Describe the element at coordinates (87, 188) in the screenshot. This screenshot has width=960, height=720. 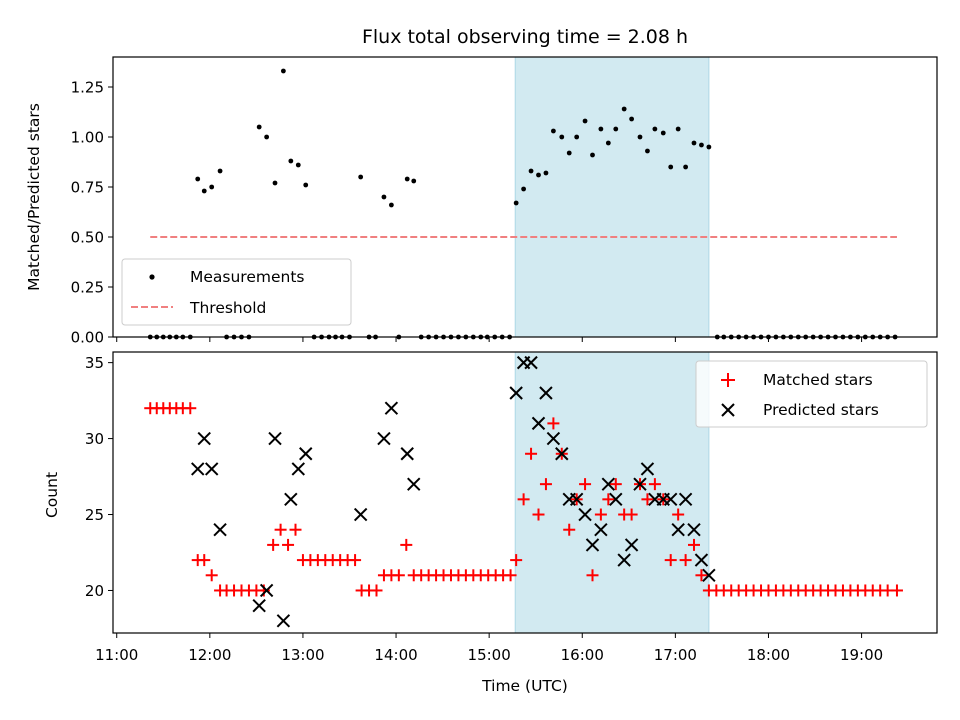
I see `top-y-tick-label: 0.75` at that location.